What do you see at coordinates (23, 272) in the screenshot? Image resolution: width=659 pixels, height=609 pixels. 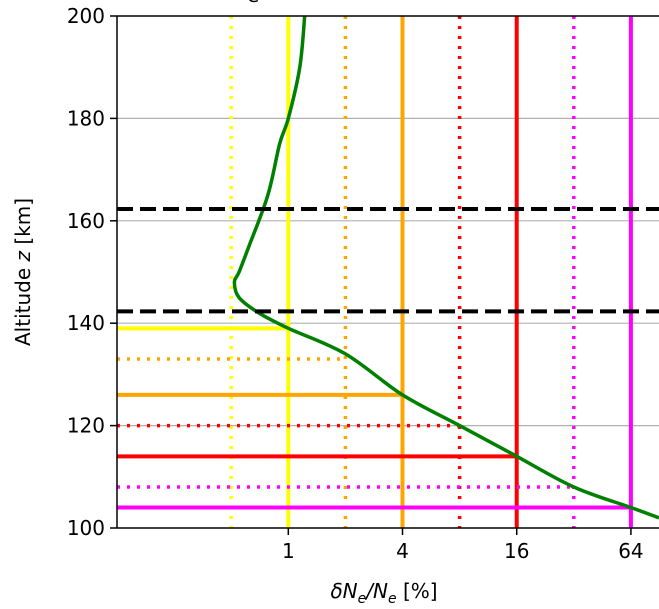 I see `y-axis-label: Altitude z [km]` at bounding box center [23, 272].